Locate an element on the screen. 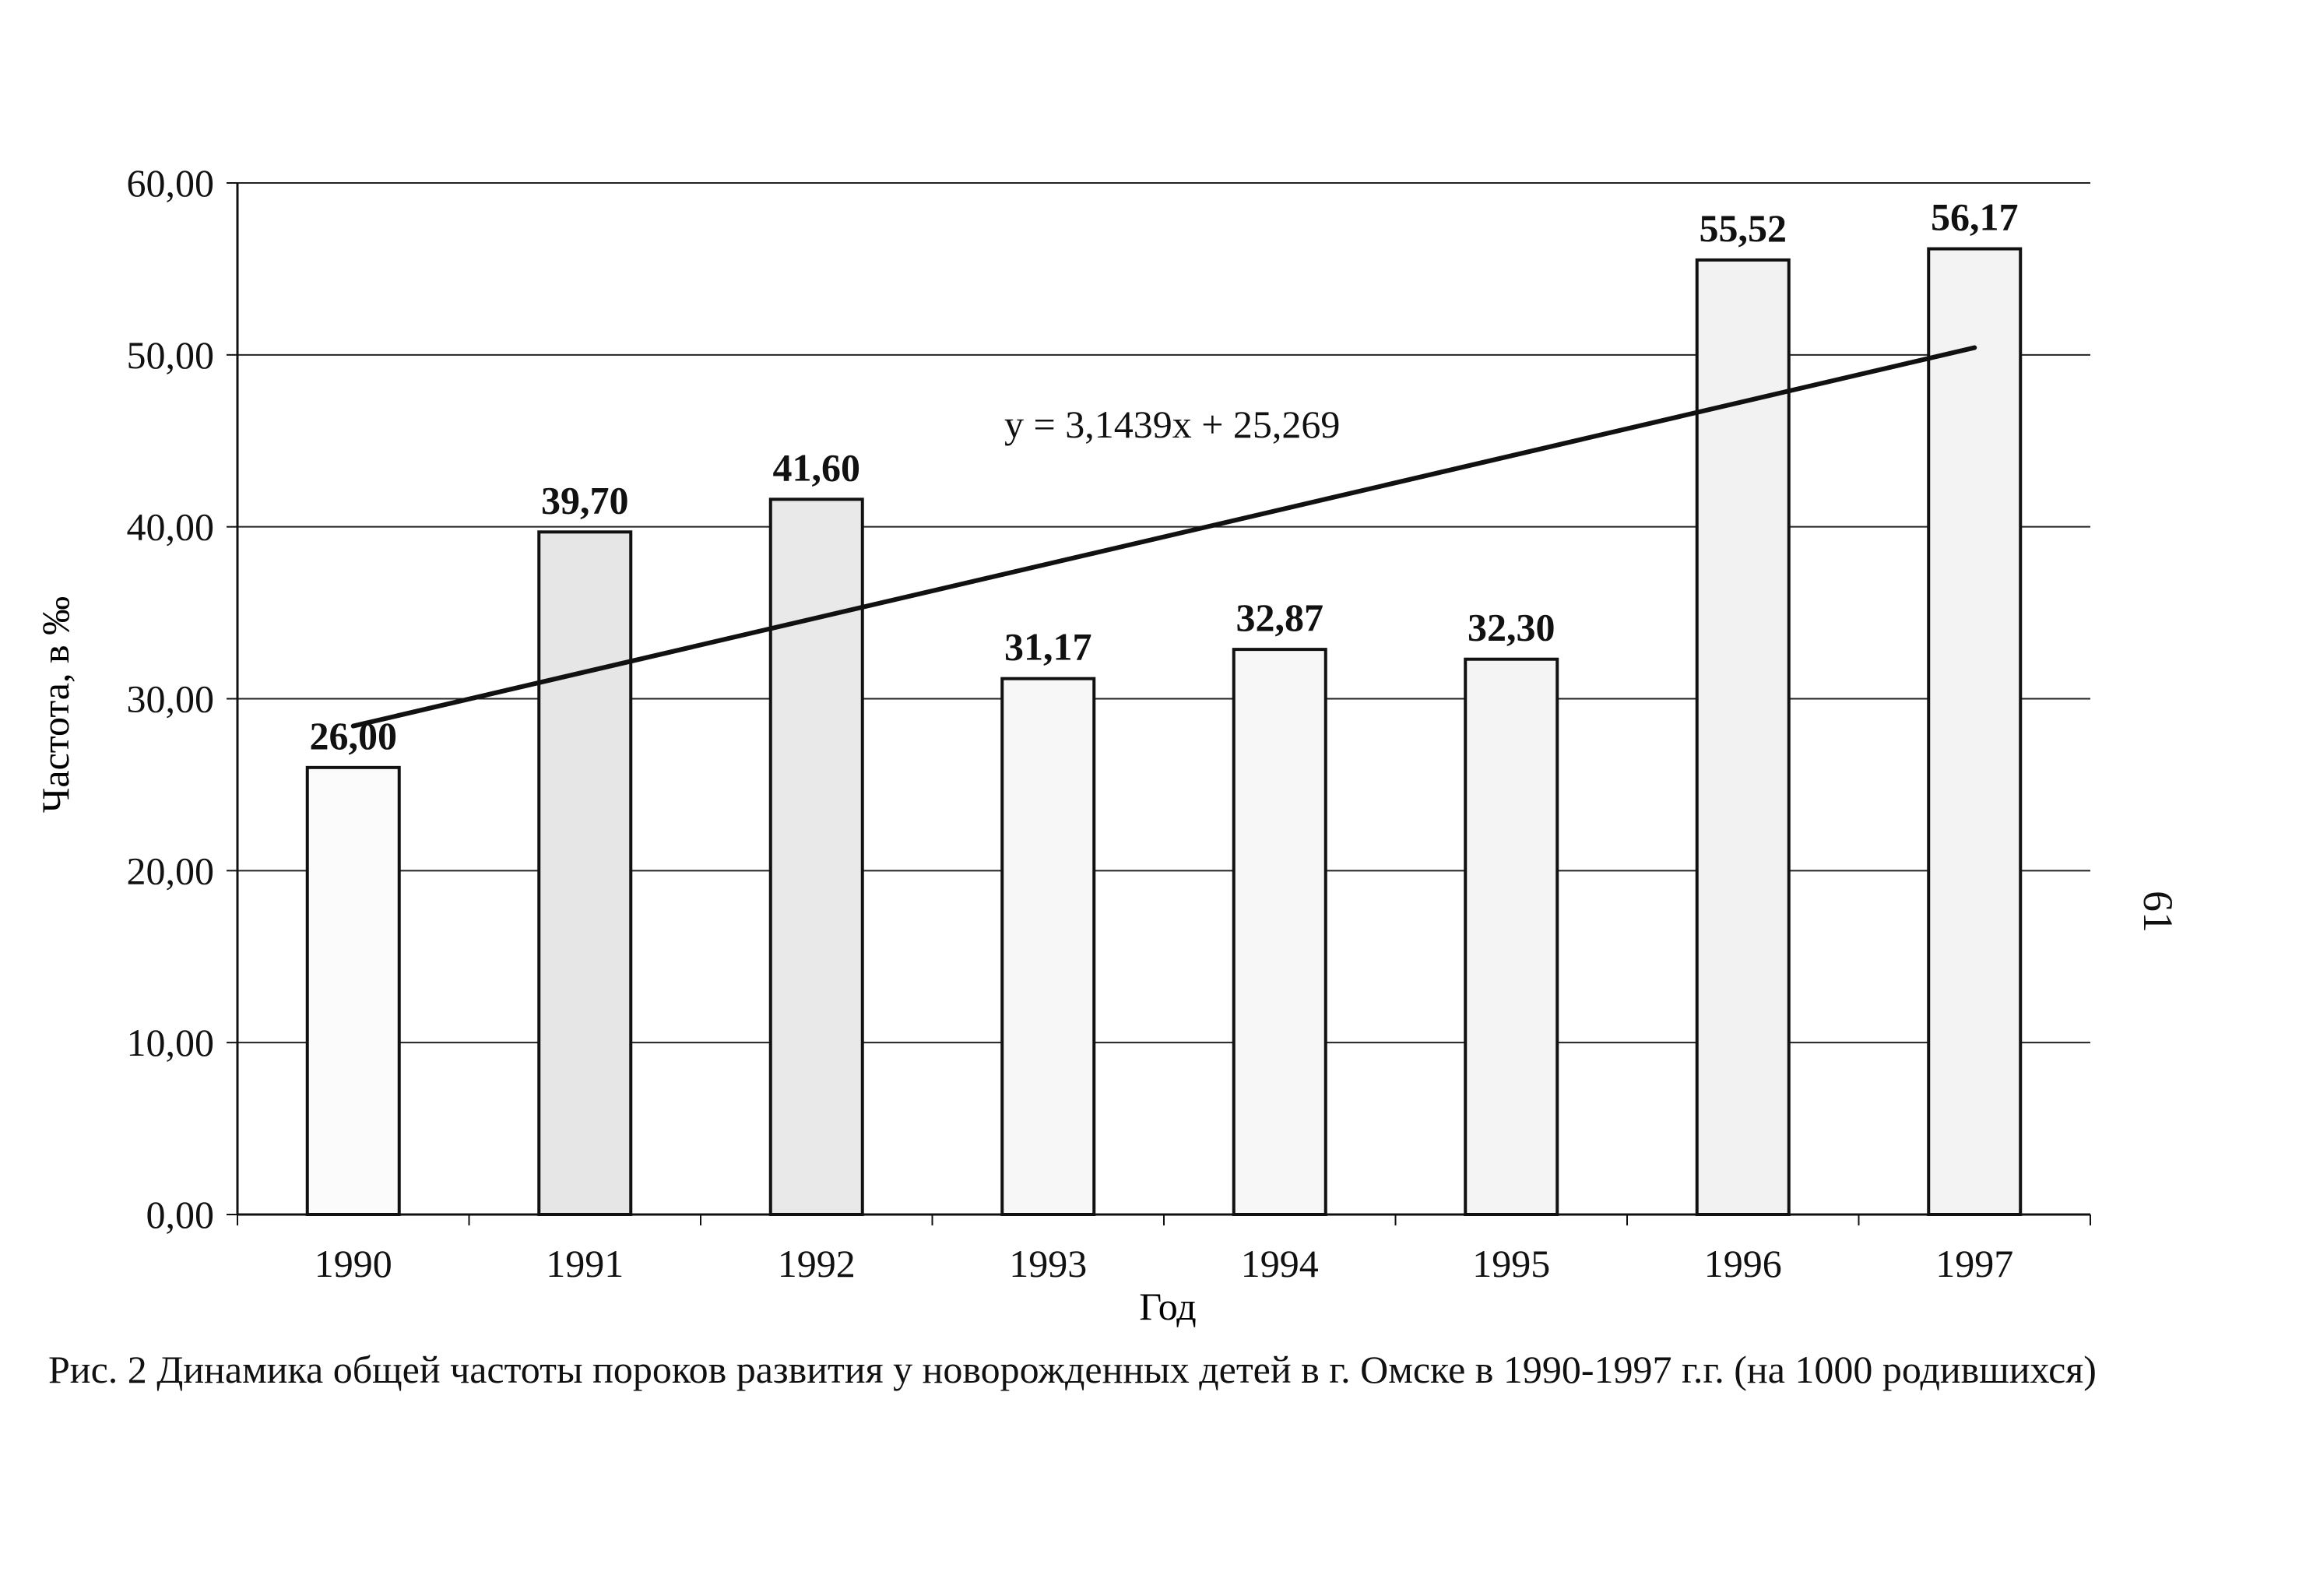 Image resolution: width=2320 pixels, height=1596 pixels. y-tick-label: 0,00 is located at coordinates (181, 1214).